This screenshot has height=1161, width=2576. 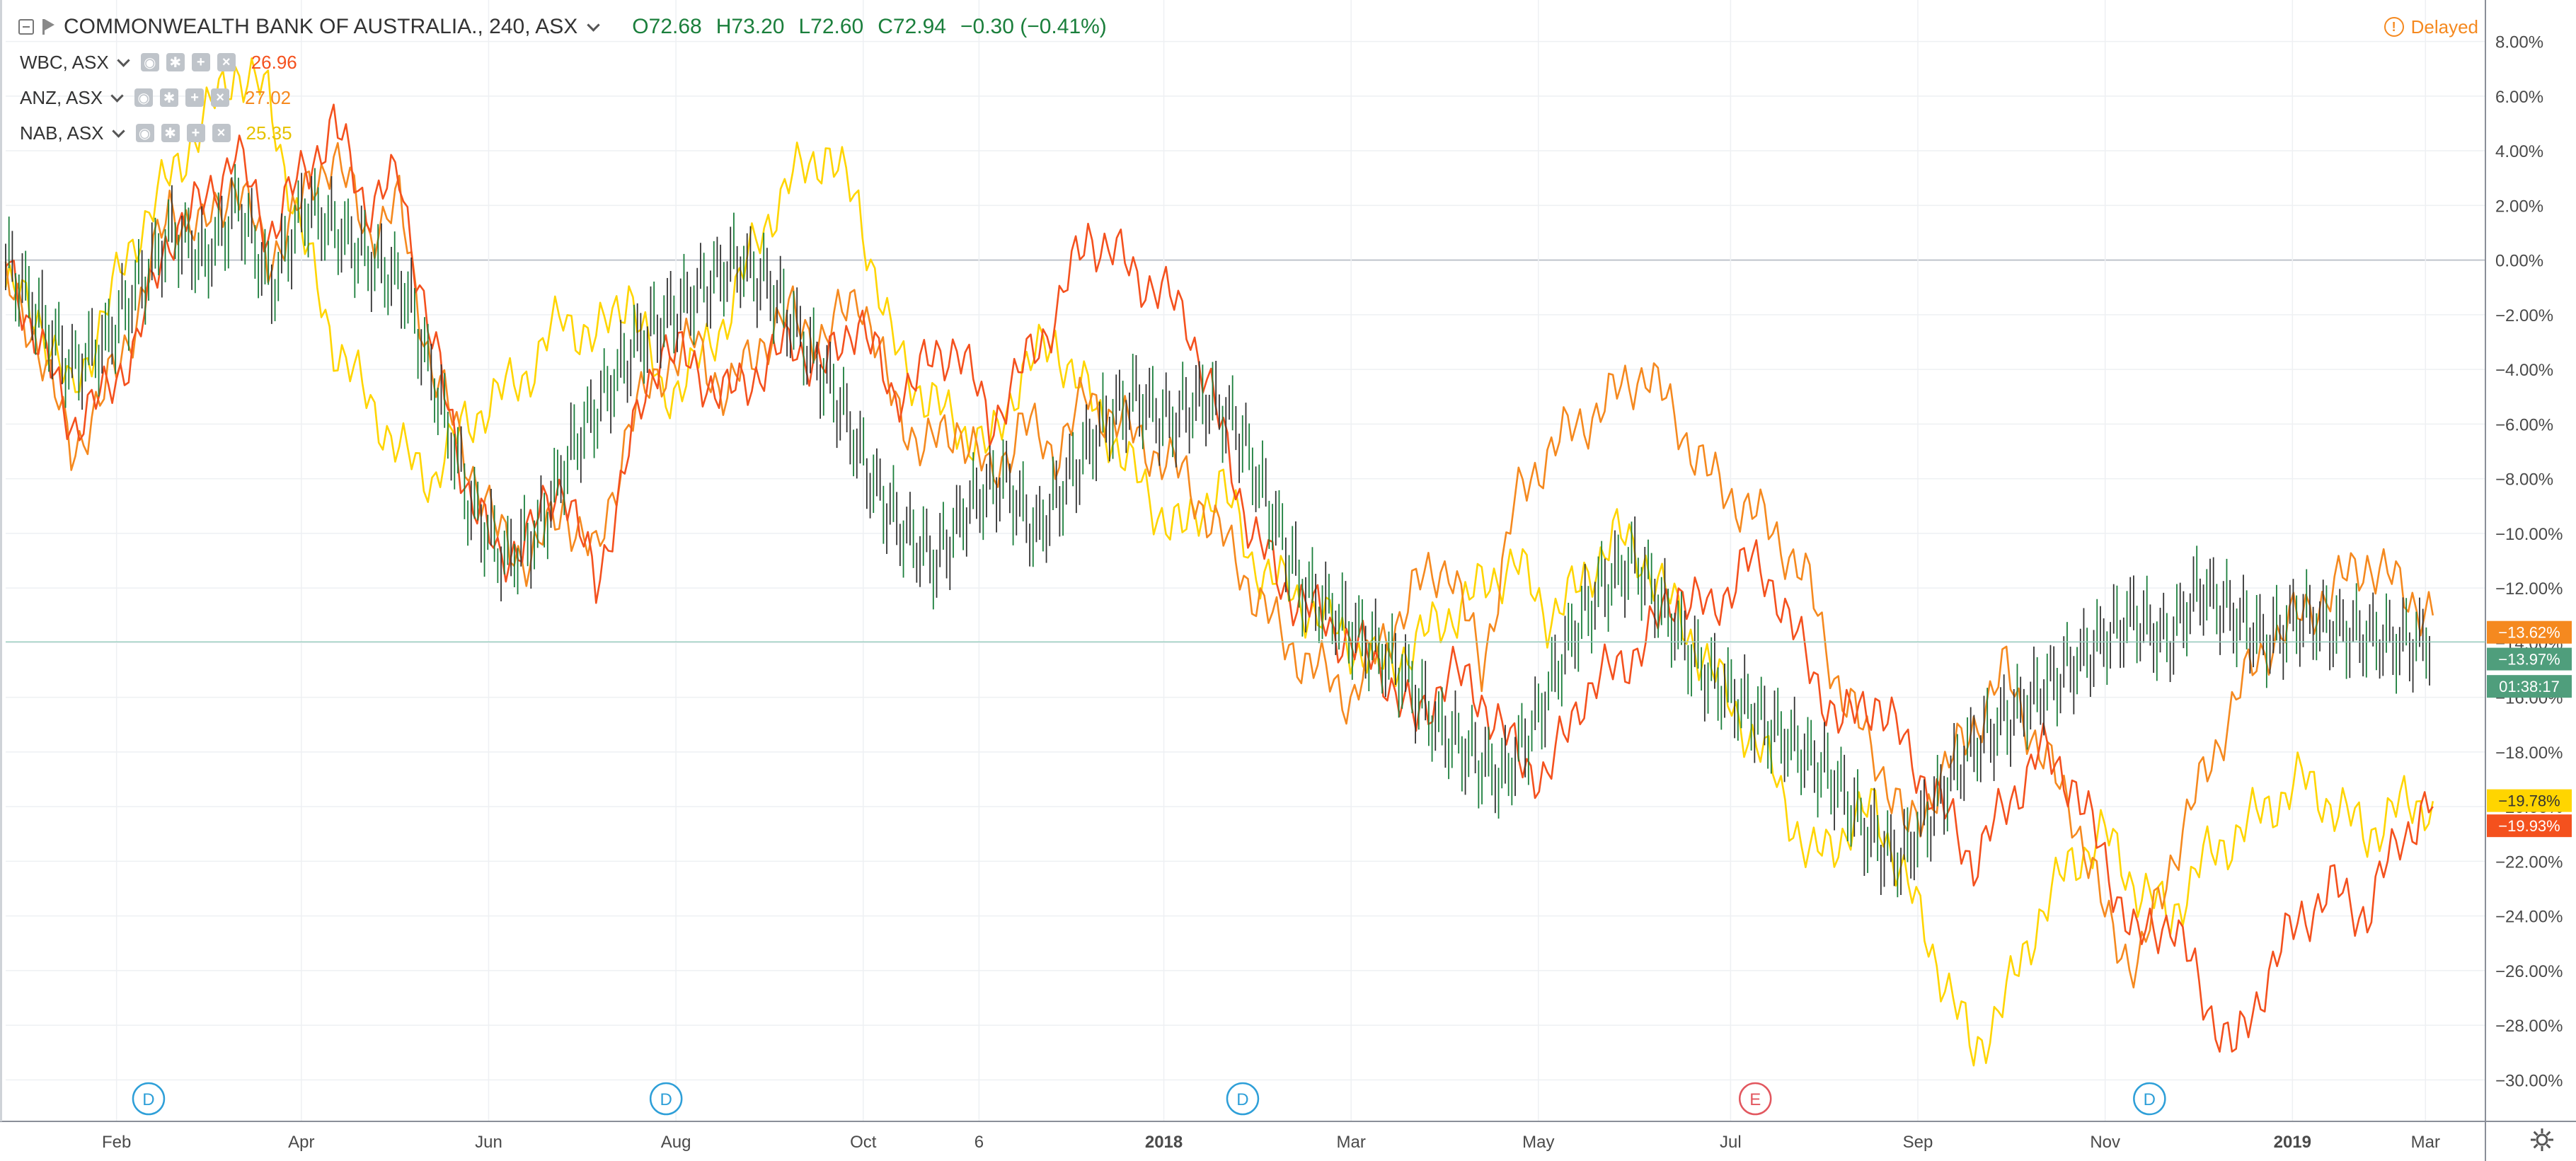 I want to click on y-tick-label: 0.00%, so click(x=2519, y=261).